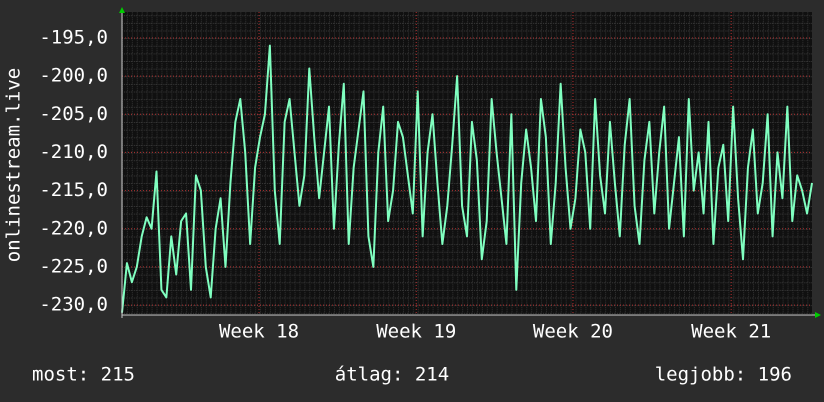 The height and width of the screenshot is (402, 824). I want to click on y-tick-label: -220,0, so click(73, 228).